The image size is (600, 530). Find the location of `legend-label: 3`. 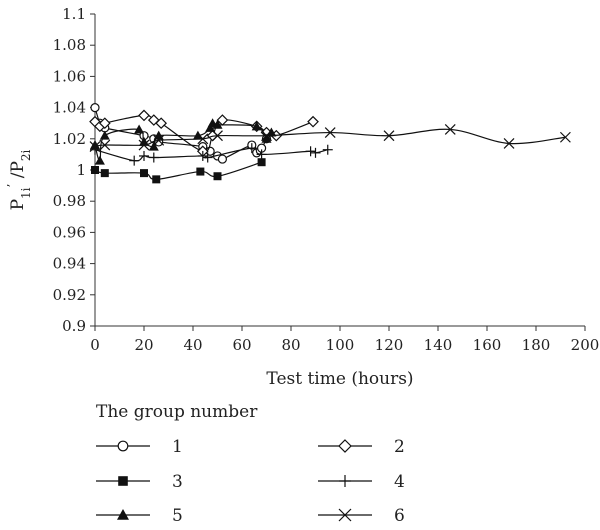

legend-label: 3 is located at coordinates (177, 482).